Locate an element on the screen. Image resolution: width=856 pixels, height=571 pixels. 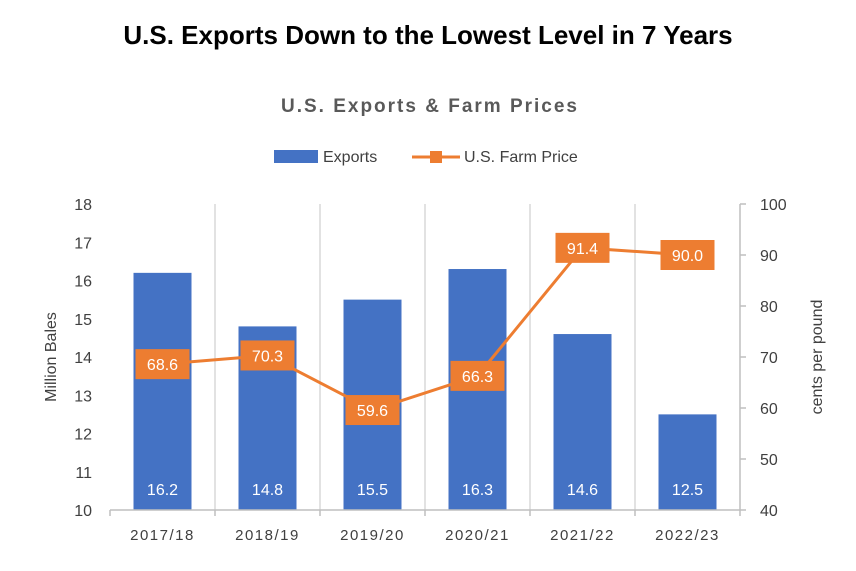
legend-price-label: U.S. Farm Price is located at coordinates (521, 157).